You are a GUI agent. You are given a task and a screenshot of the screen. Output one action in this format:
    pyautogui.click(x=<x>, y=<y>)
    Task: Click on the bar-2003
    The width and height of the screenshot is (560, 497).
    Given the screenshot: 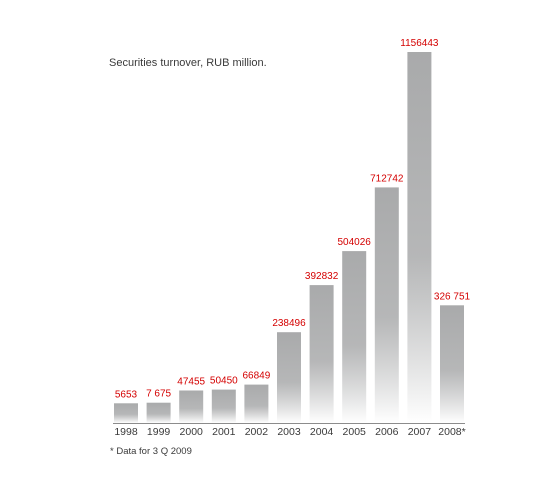 What is the action you would take?
    pyautogui.click(x=289, y=377)
    